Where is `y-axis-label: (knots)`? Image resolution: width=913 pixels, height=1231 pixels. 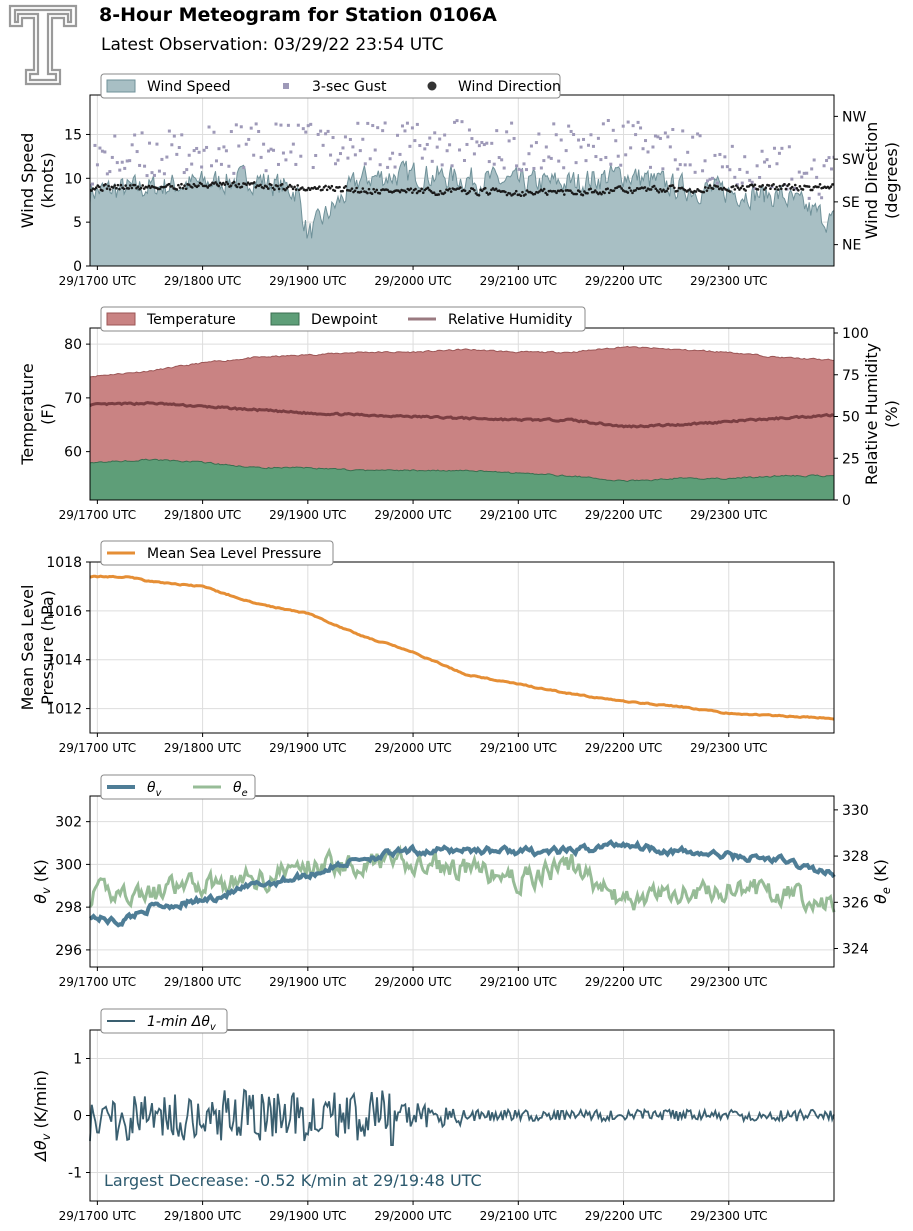
y-axis-label: (knots) is located at coordinates (47, 180).